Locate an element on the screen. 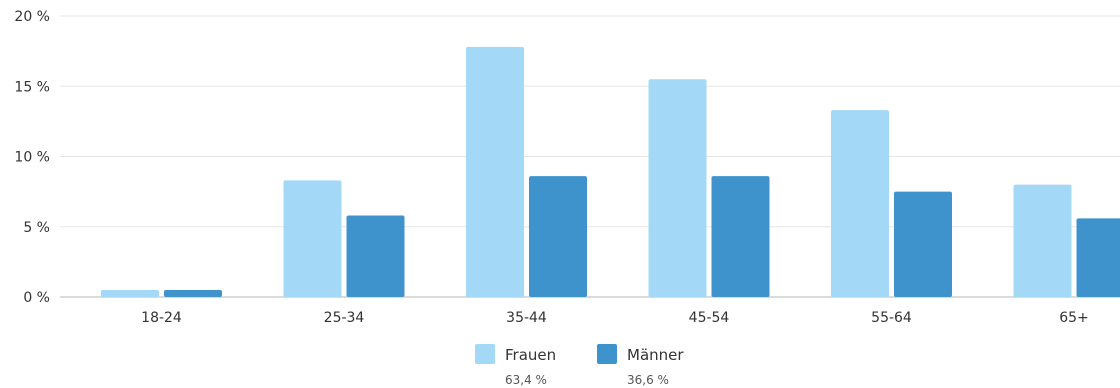 This screenshot has height=388, width=1120. x-tick-label: 55-64 is located at coordinates (891, 318).